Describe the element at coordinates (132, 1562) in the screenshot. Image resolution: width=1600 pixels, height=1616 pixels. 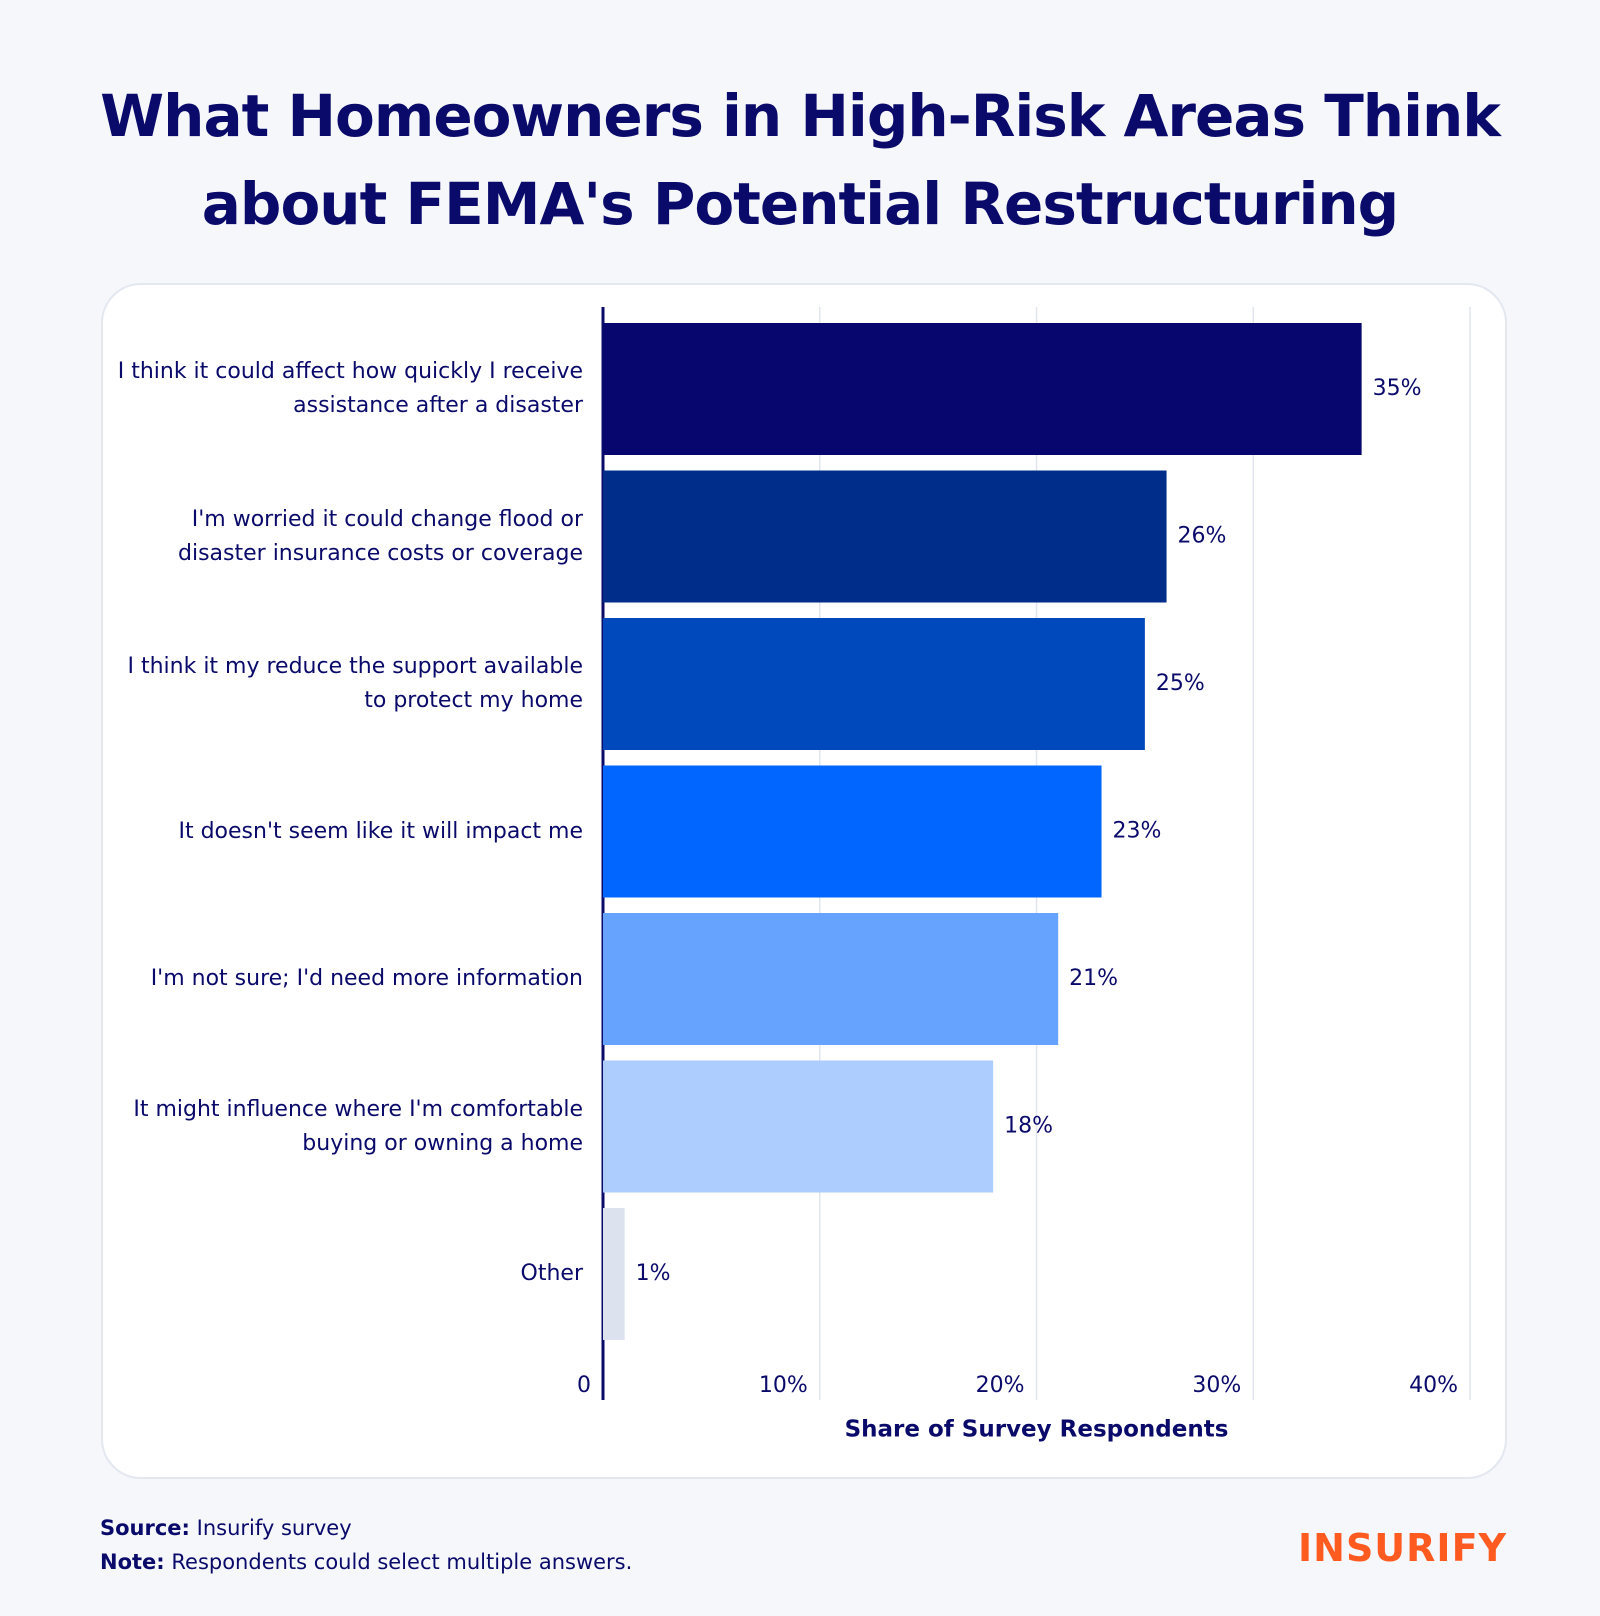
I see `note-label: Note:` at that location.